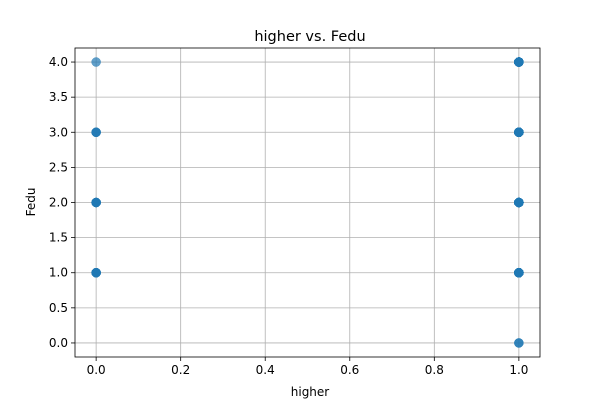 Image resolution: width=600 pixels, height=400 pixels. Describe the element at coordinates (58, 203) in the screenshot. I see `y-tick-label: 2.0` at that location.